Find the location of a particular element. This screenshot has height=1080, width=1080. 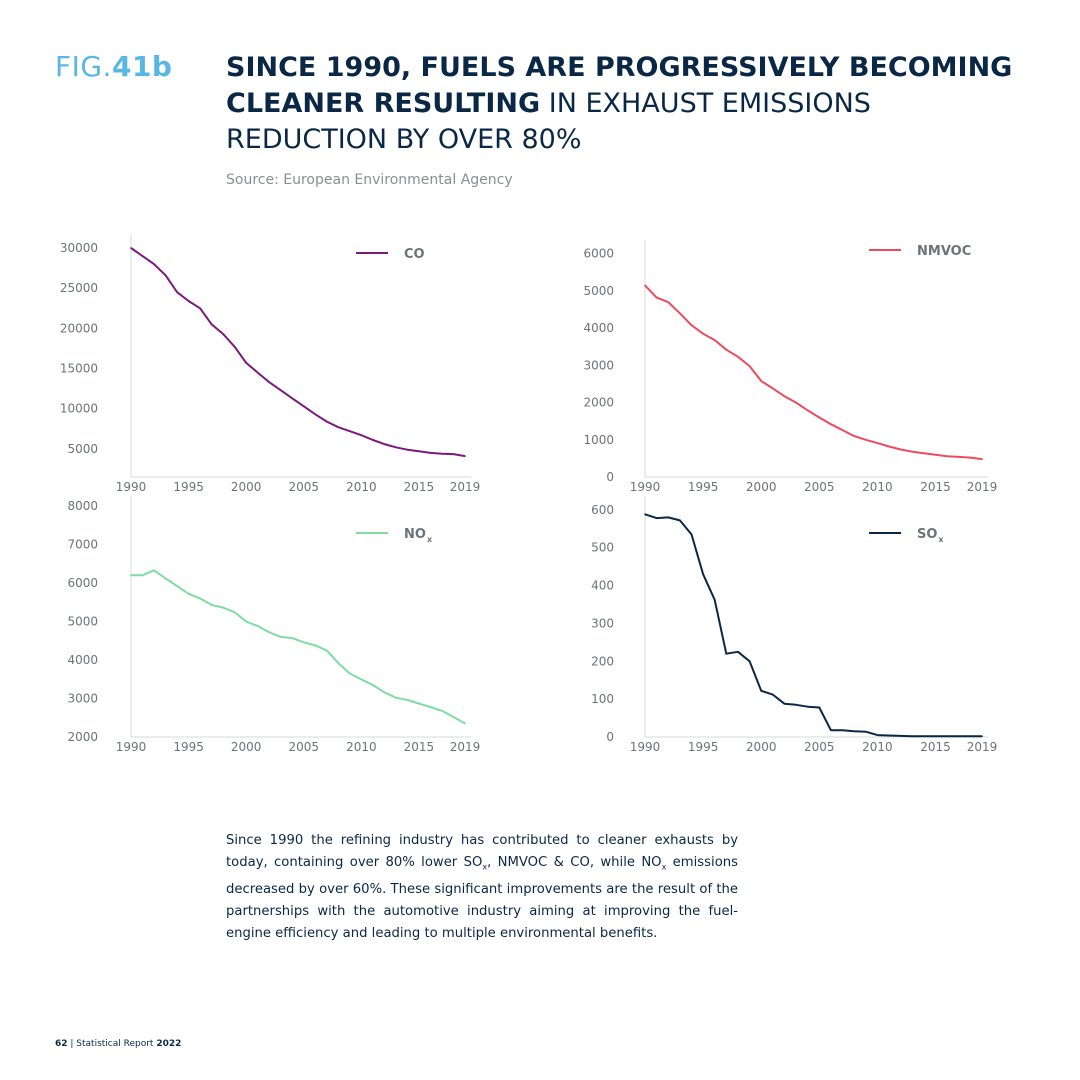

sox-x-tick-label: 2000 is located at coordinates (761, 747).